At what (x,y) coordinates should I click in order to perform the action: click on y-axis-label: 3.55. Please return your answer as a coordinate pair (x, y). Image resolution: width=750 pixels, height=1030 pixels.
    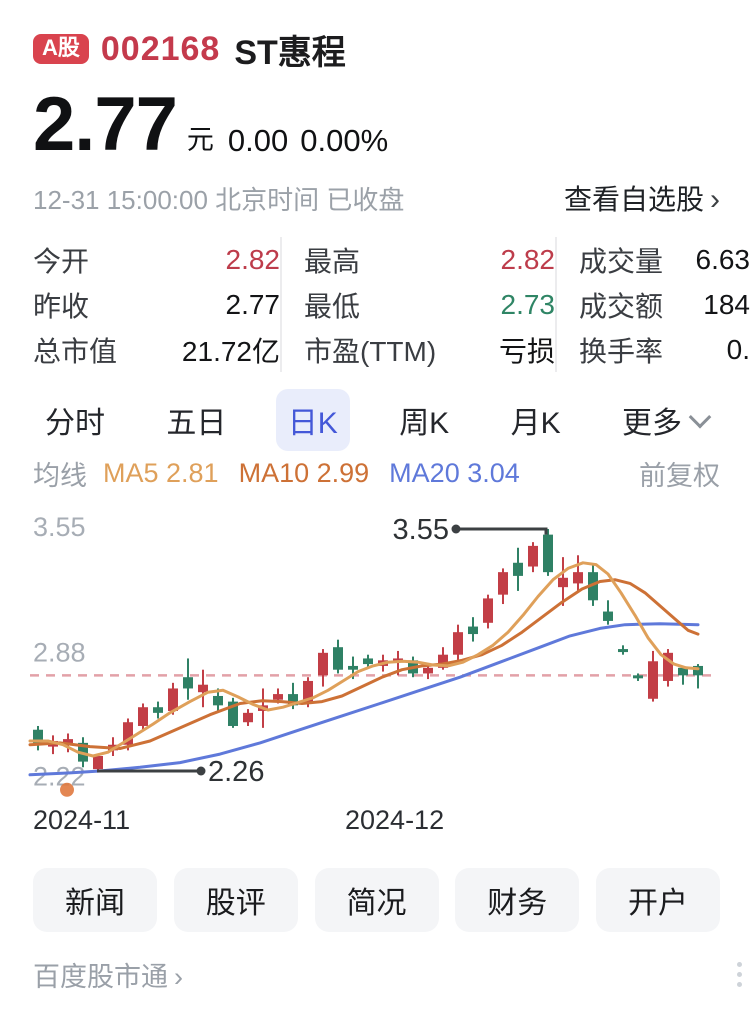
    Looking at the image, I should click on (59, 527).